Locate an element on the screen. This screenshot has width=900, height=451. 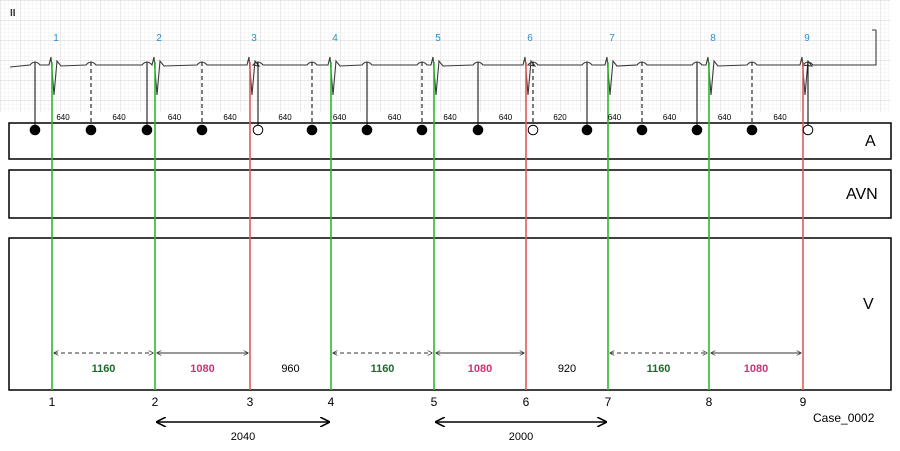
beat-bottom-label: 6 is located at coordinates (526, 402).